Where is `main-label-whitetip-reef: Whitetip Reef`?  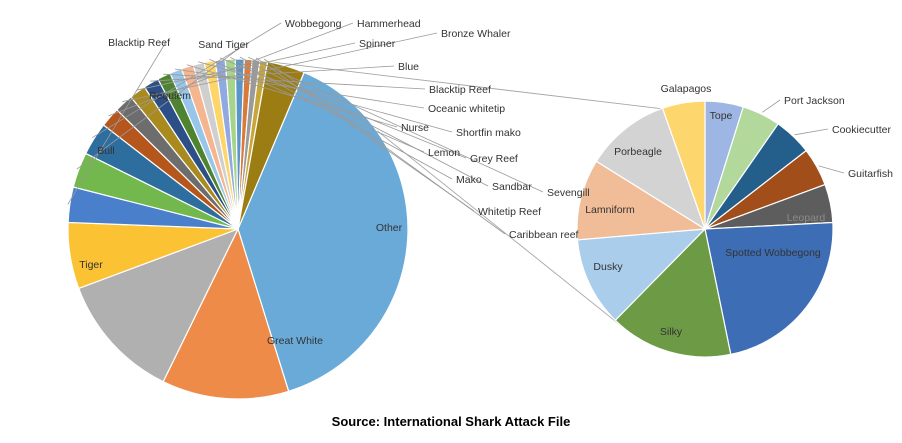
main-label-whitetip-reef: Whitetip Reef is located at coordinates (509, 212).